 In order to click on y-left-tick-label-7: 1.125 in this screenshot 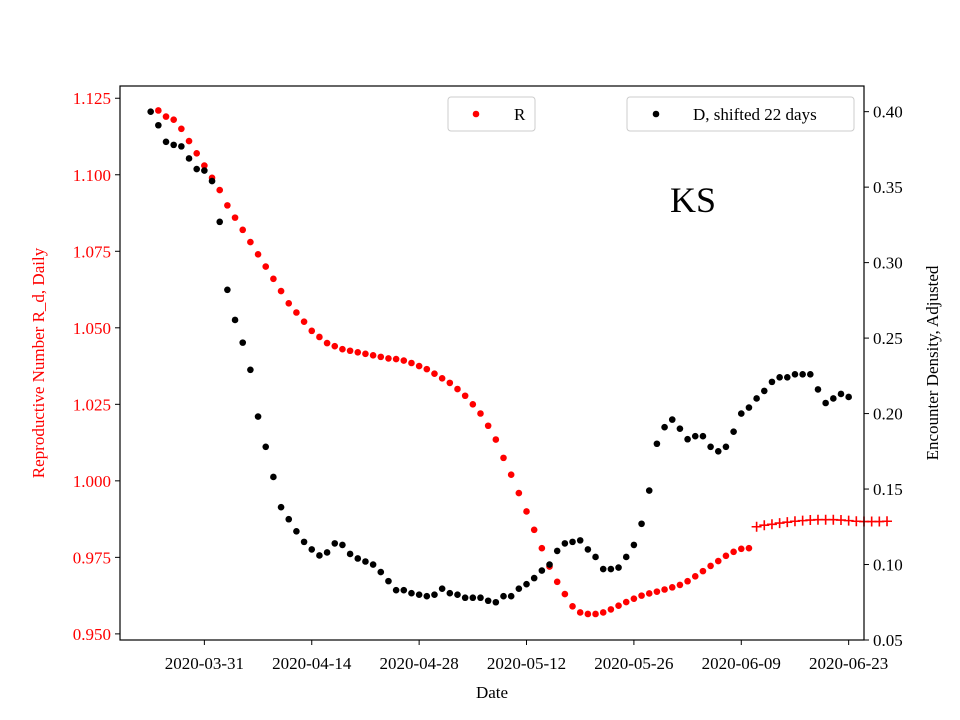, I will do `click(92, 98)`.